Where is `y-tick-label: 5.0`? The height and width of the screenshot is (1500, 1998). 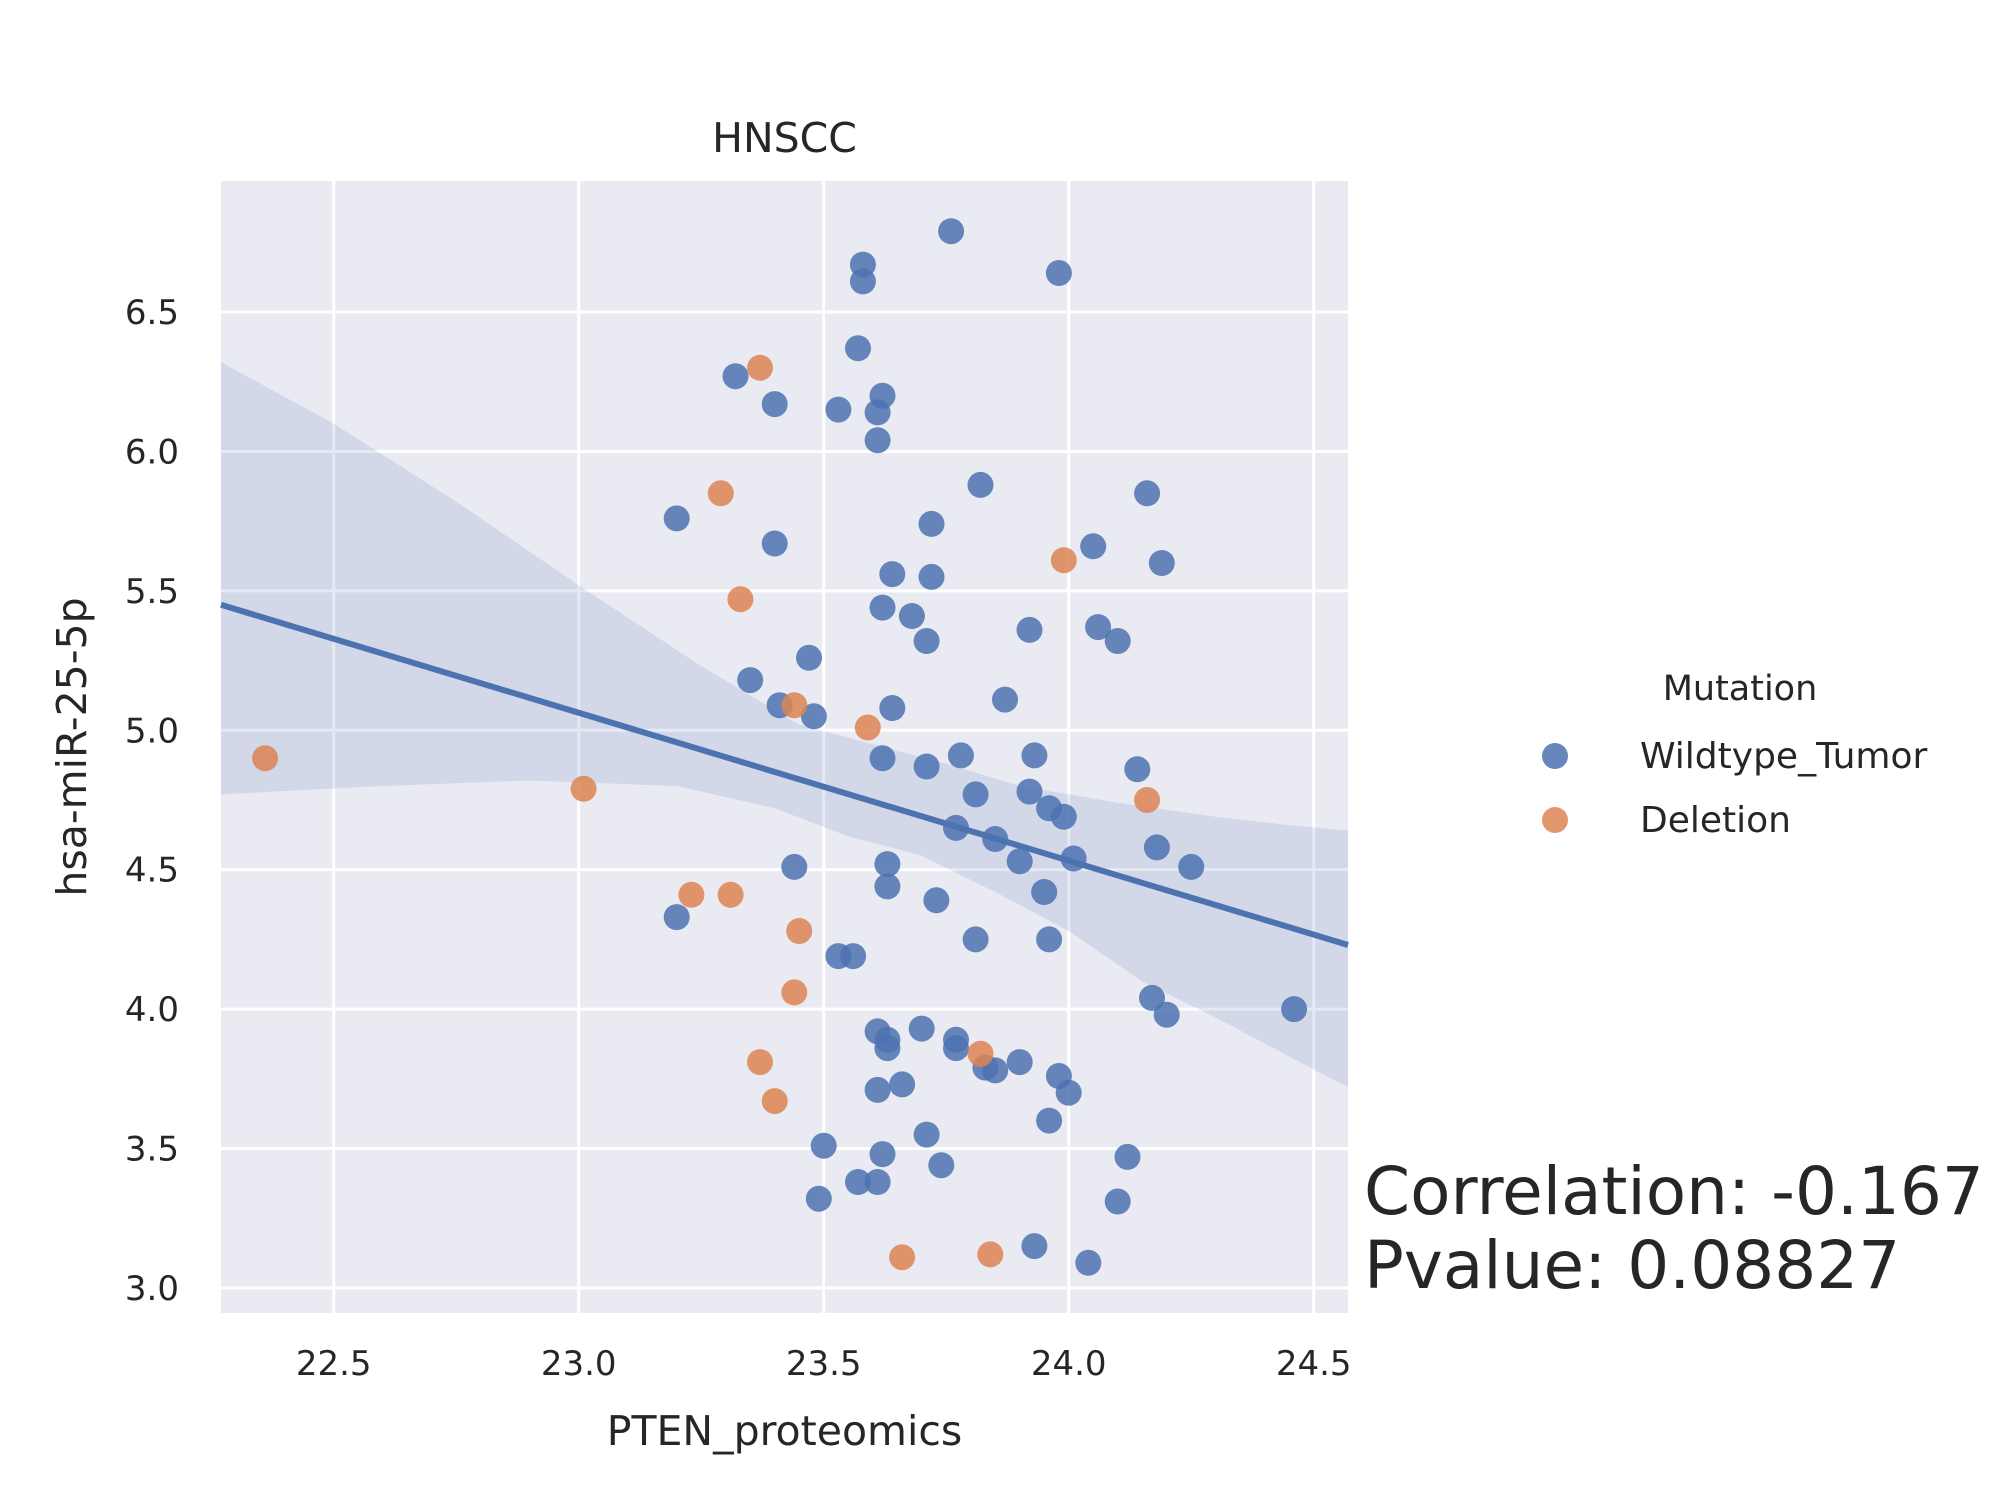
y-tick-label: 5.0 is located at coordinates (152, 731).